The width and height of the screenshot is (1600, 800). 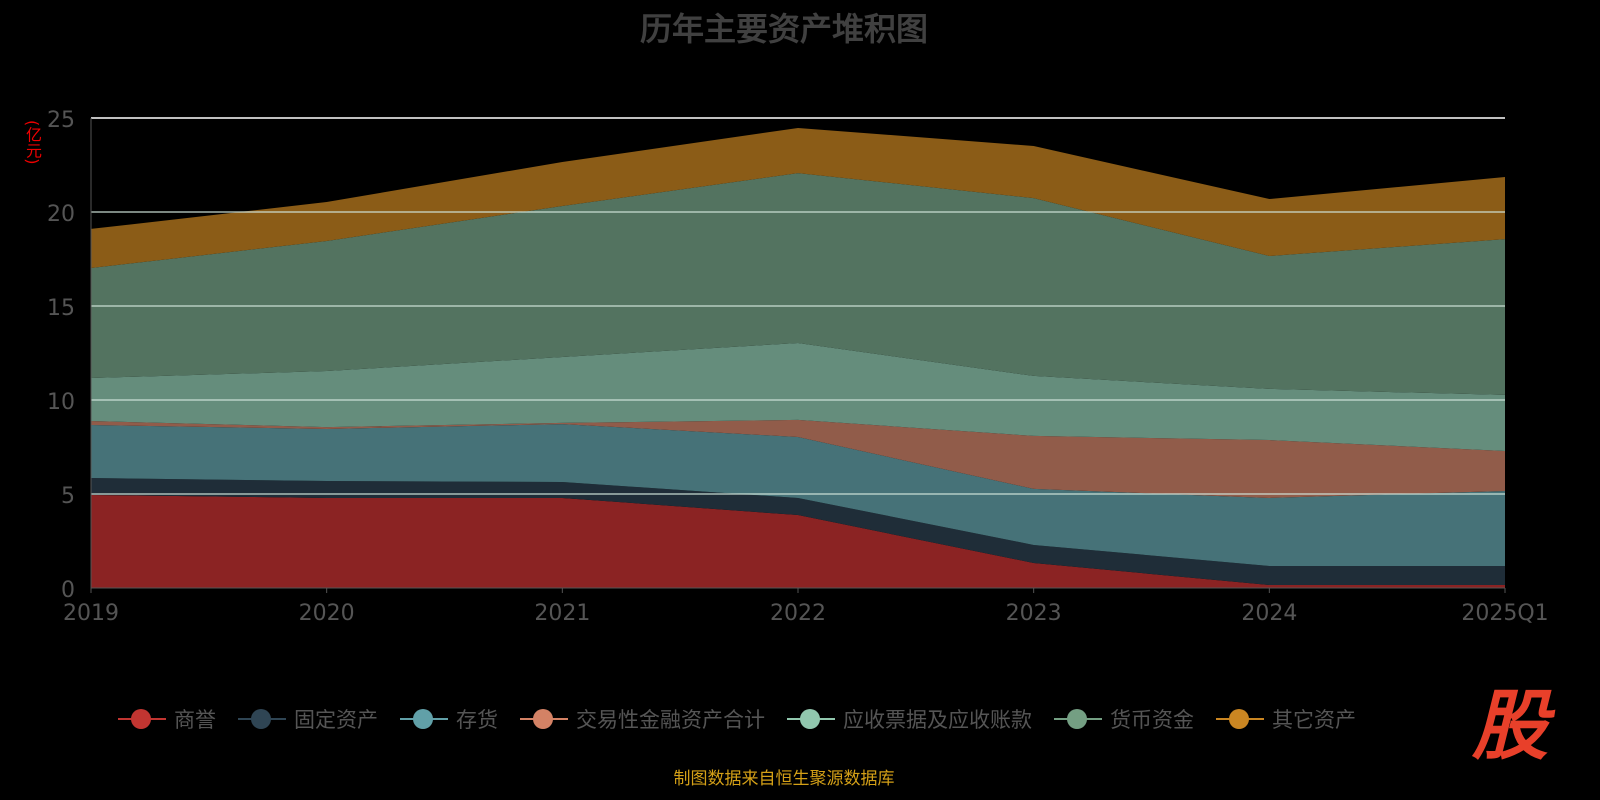 I want to click on legend-label: 其它资产, so click(x=1314, y=720).